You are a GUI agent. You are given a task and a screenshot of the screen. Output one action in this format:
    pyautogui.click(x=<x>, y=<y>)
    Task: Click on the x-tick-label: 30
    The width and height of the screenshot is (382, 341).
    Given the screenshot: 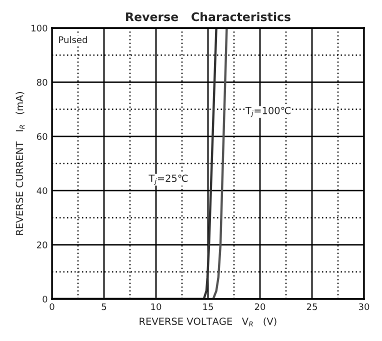 What is the action you would take?
    pyautogui.click(x=364, y=306)
    